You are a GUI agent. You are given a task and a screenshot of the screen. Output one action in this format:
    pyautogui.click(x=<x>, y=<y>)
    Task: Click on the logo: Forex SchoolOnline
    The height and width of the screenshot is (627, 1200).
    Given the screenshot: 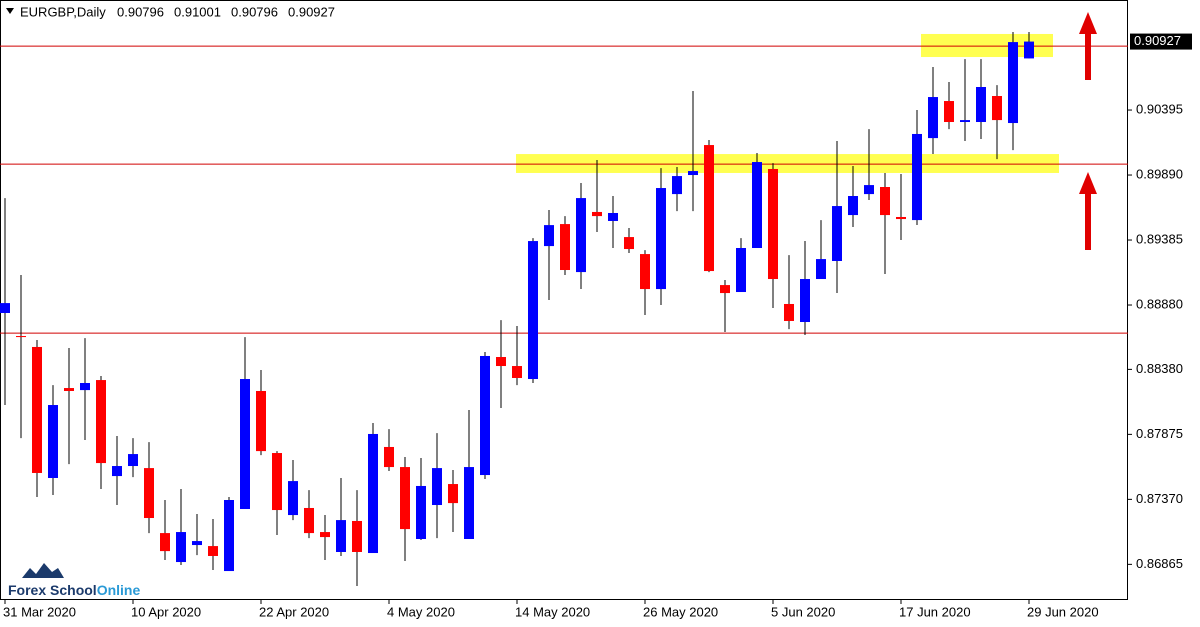 What is the action you would take?
    pyautogui.click(x=74, y=580)
    